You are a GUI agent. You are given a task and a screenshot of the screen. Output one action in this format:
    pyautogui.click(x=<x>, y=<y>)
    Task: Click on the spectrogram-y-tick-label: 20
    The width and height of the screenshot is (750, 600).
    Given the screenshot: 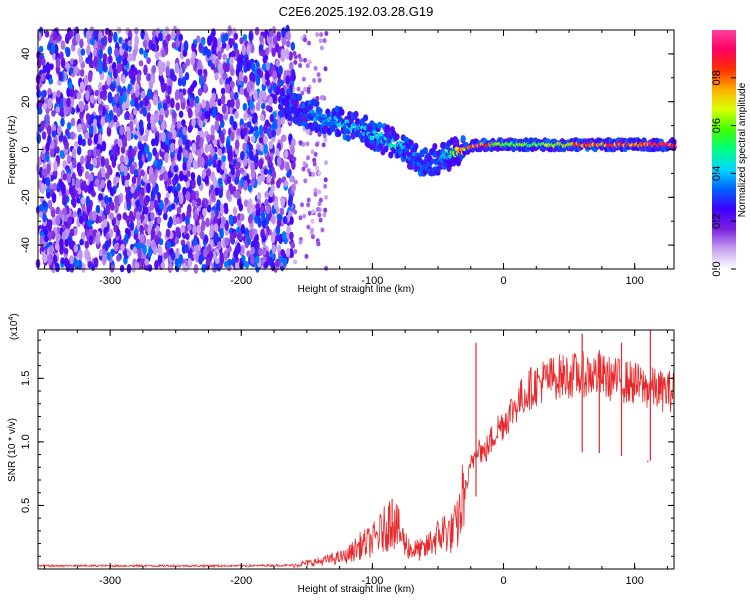 What is the action you would take?
    pyautogui.click(x=26, y=102)
    